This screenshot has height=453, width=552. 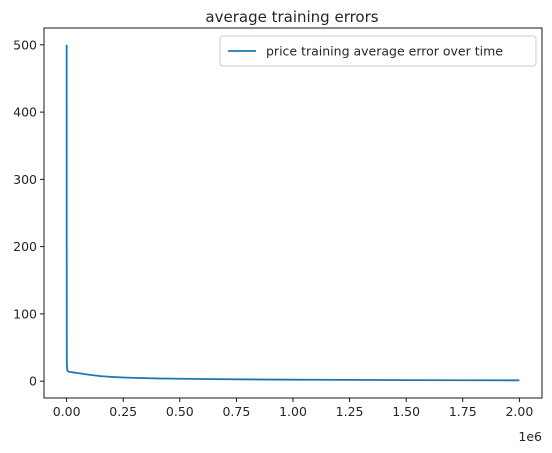 What do you see at coordinates (67, 411) in the screenshot?
I see `x-tick-label: 0.00` at bounding box center [67, 411].